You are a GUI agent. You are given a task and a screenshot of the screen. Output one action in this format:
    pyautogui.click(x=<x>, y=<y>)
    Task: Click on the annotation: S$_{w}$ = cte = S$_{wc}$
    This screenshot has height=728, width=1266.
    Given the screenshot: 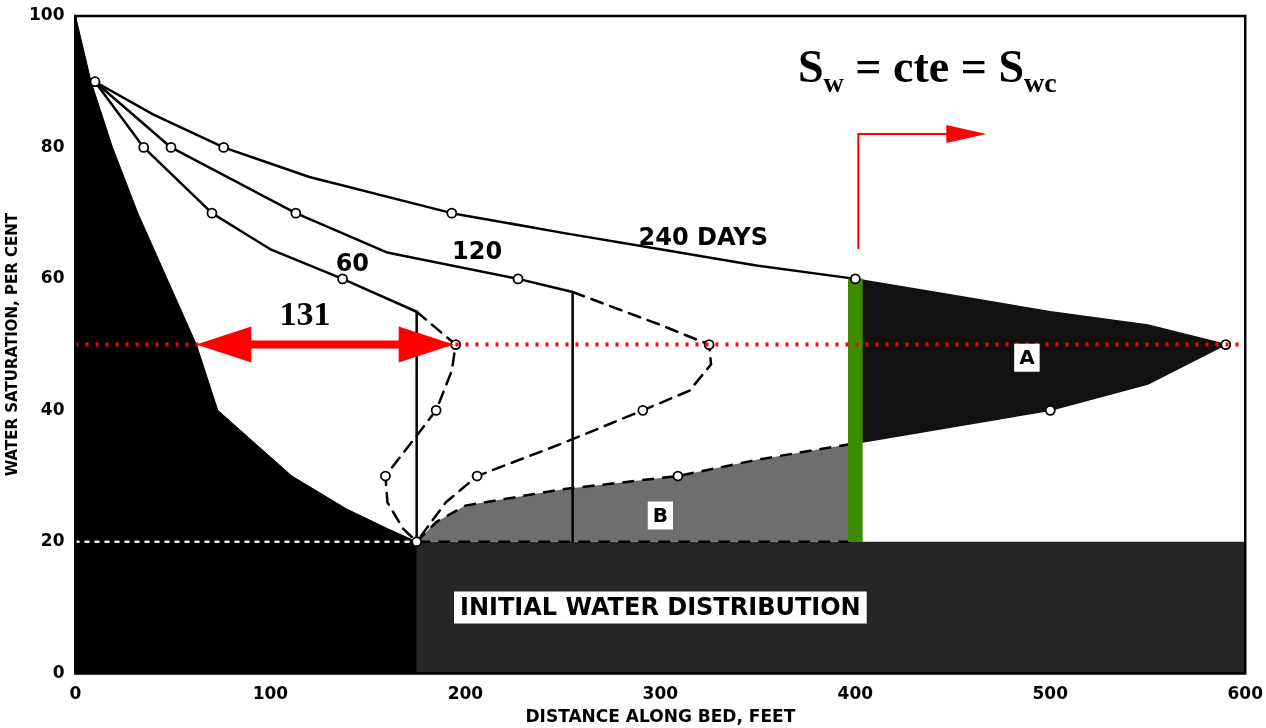 What is the action you would take?
    pyautogui.click(x=927, y=70)
    